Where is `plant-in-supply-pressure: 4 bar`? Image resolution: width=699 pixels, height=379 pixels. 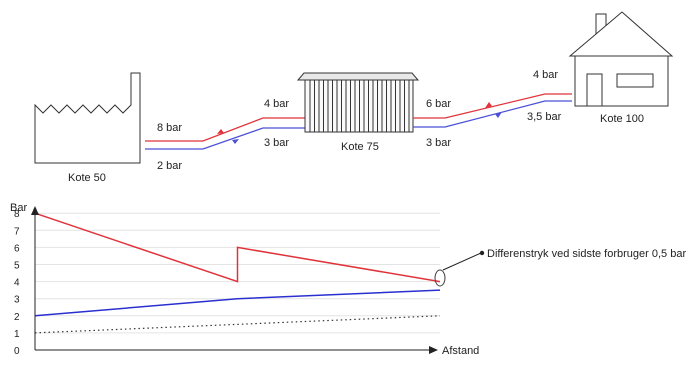 plant-in-supply-pressure: 4 bar is located at coordinates (276, 104).